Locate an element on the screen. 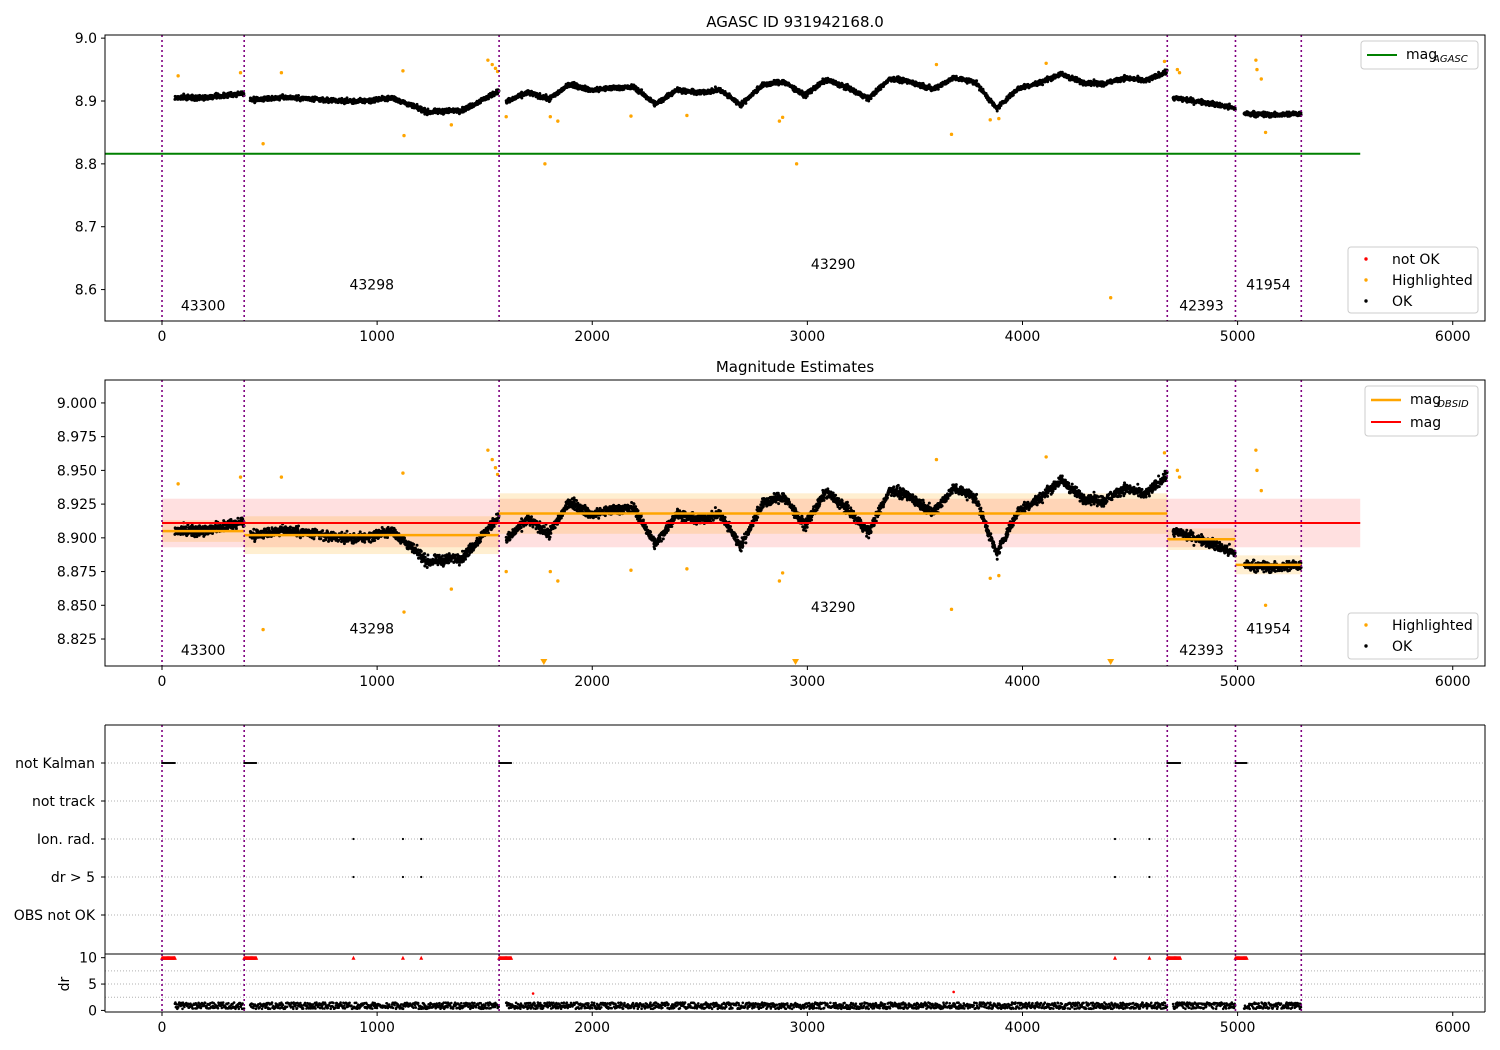 The image size is (1500, 1050). obsid-label: 41954 is located at coordinates (1268, 286).